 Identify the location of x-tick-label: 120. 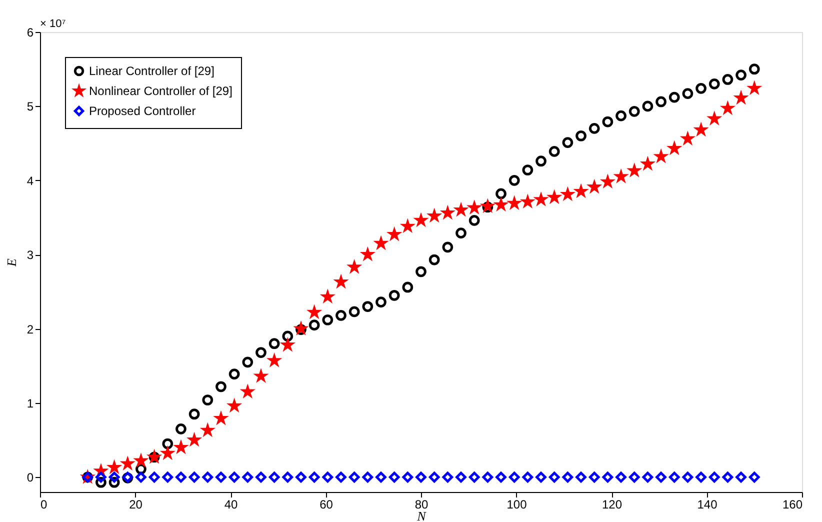
(612, 505).